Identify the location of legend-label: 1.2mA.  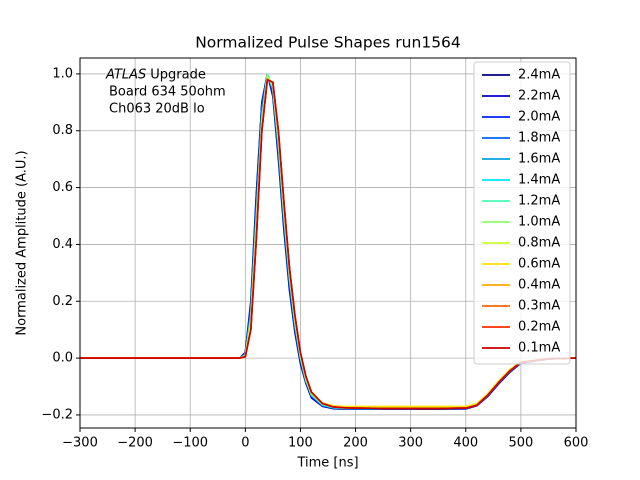
(539, 201).